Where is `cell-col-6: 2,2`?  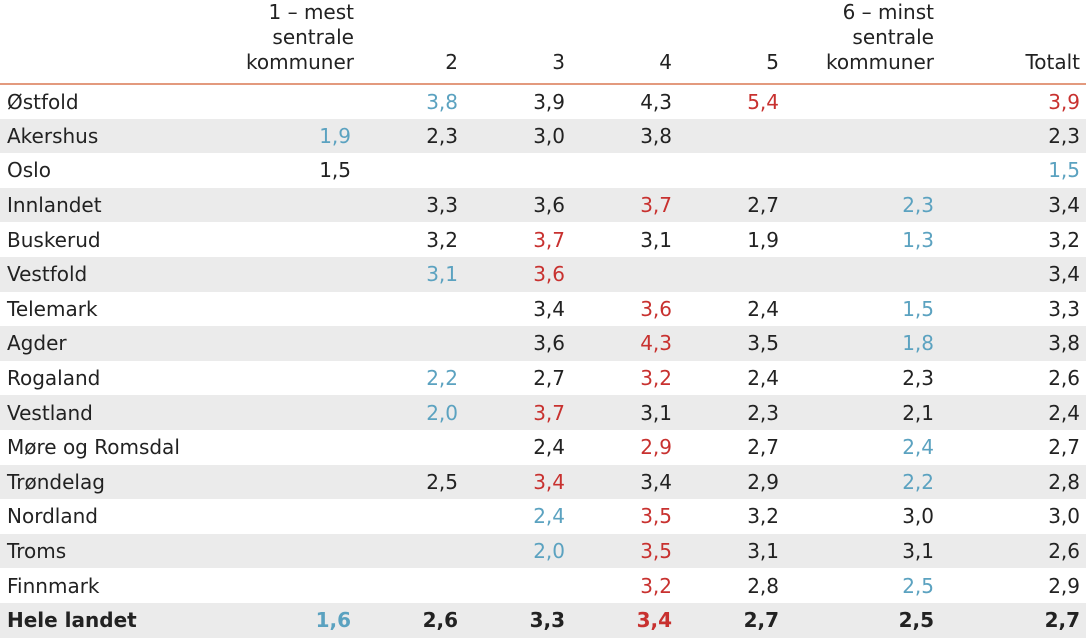
cell-col-6: 2,2 is located at coordinates (862, 482).